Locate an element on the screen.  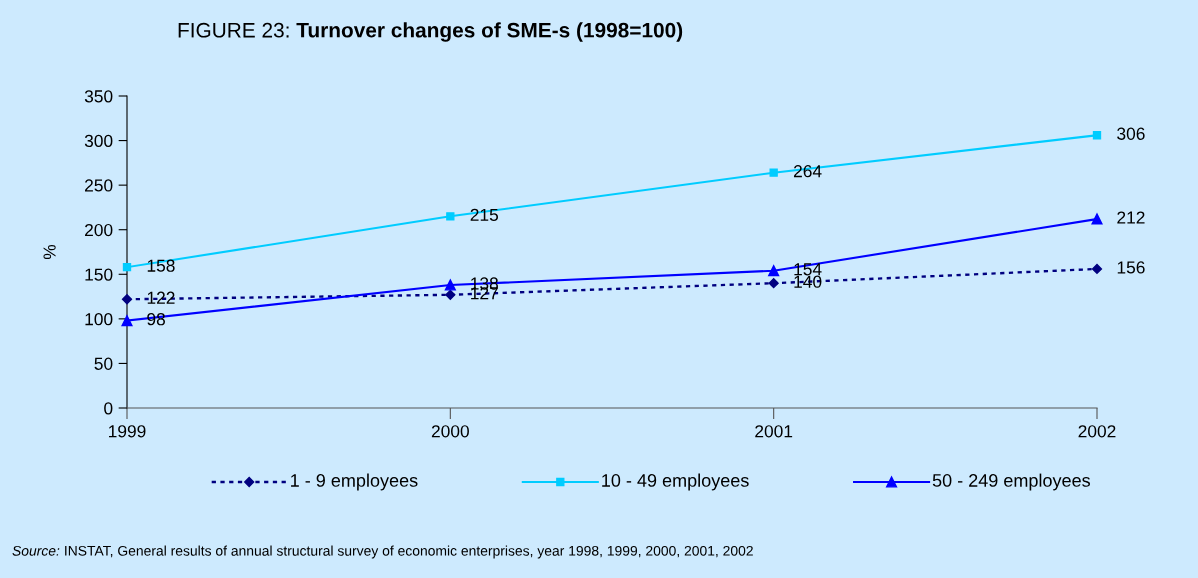
y-tick-label: 50 is located at coordinates (103, 363).